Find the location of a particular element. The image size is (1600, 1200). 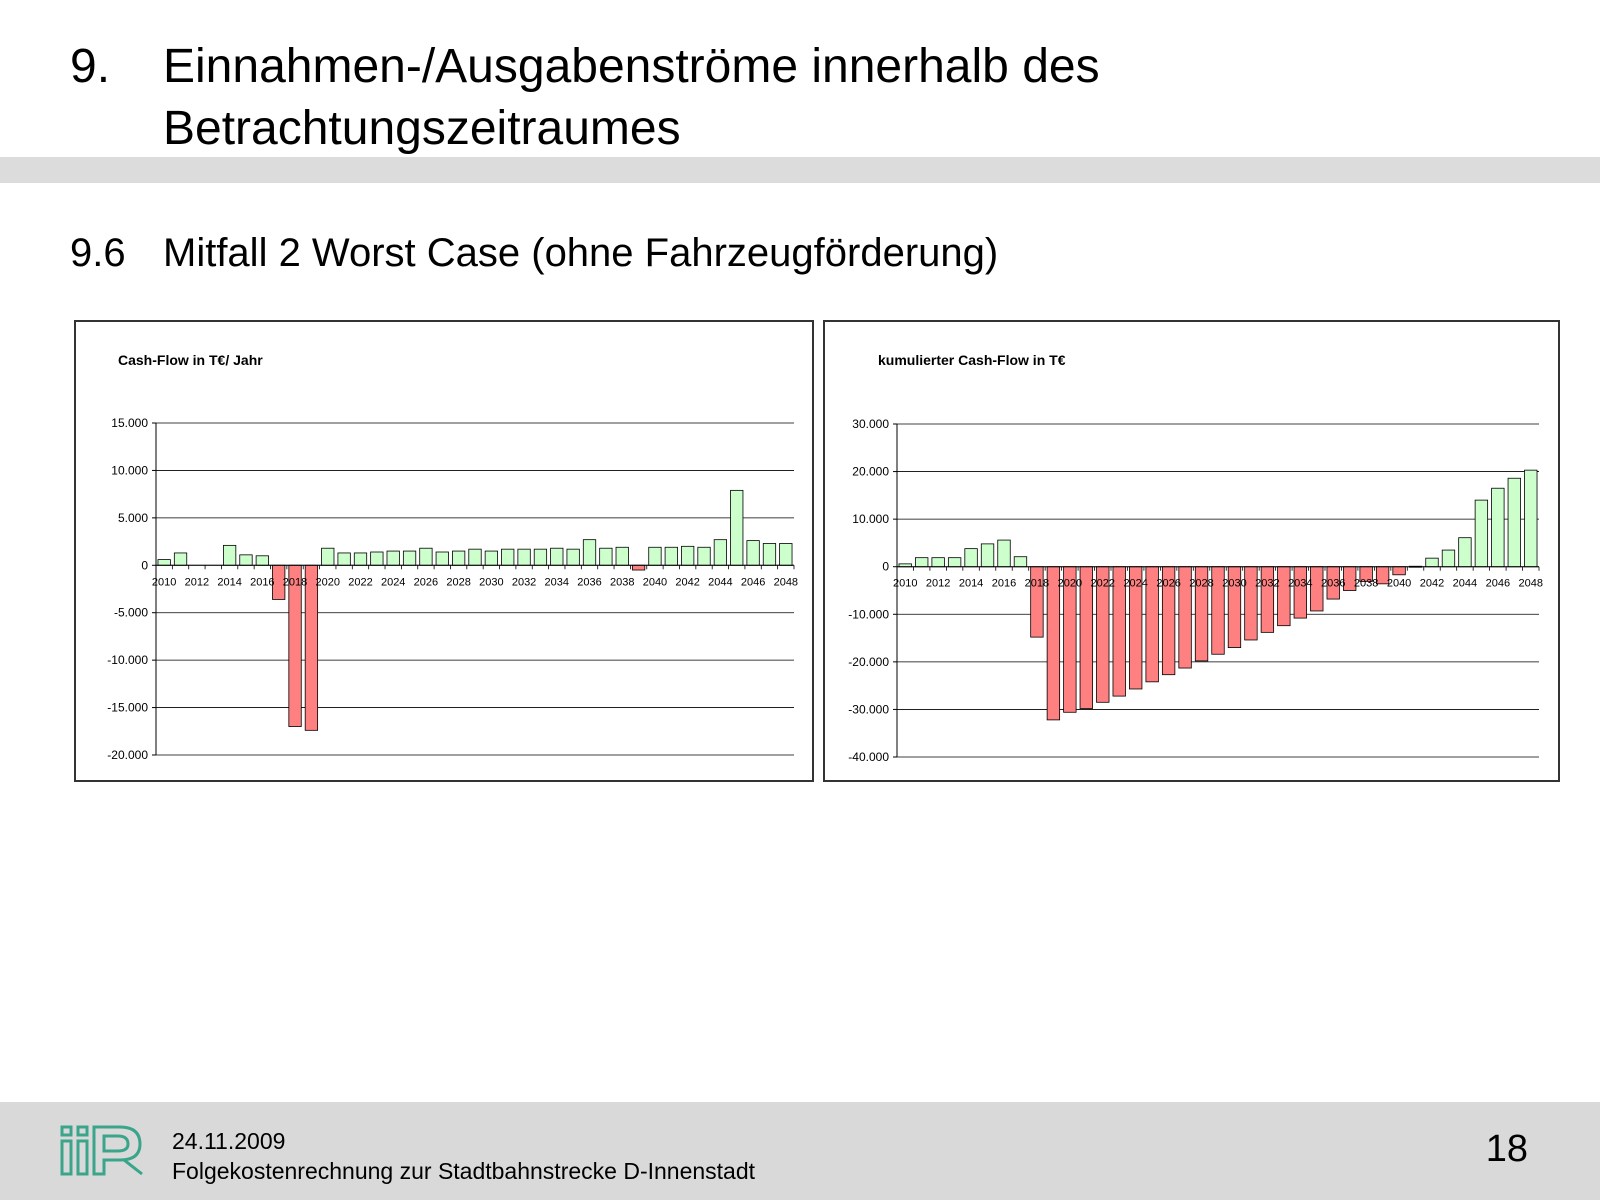

y-tick-label: -30.000 is located at coordinates (868, 709).